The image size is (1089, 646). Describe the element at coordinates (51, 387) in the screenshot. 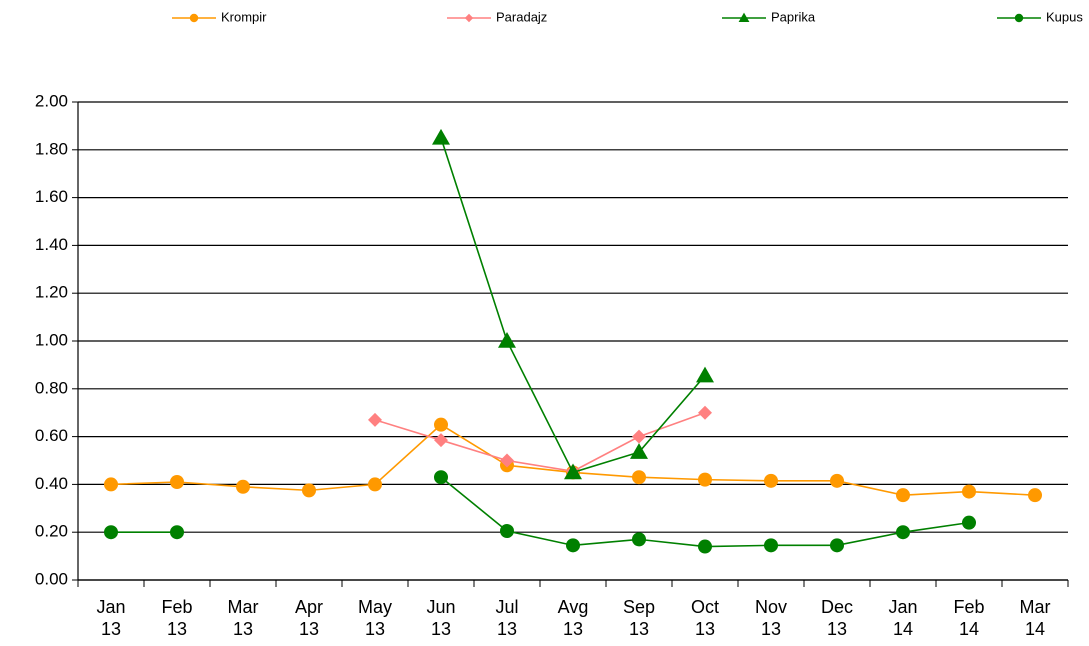

I see `y-tick-label: 0.80` at that location.